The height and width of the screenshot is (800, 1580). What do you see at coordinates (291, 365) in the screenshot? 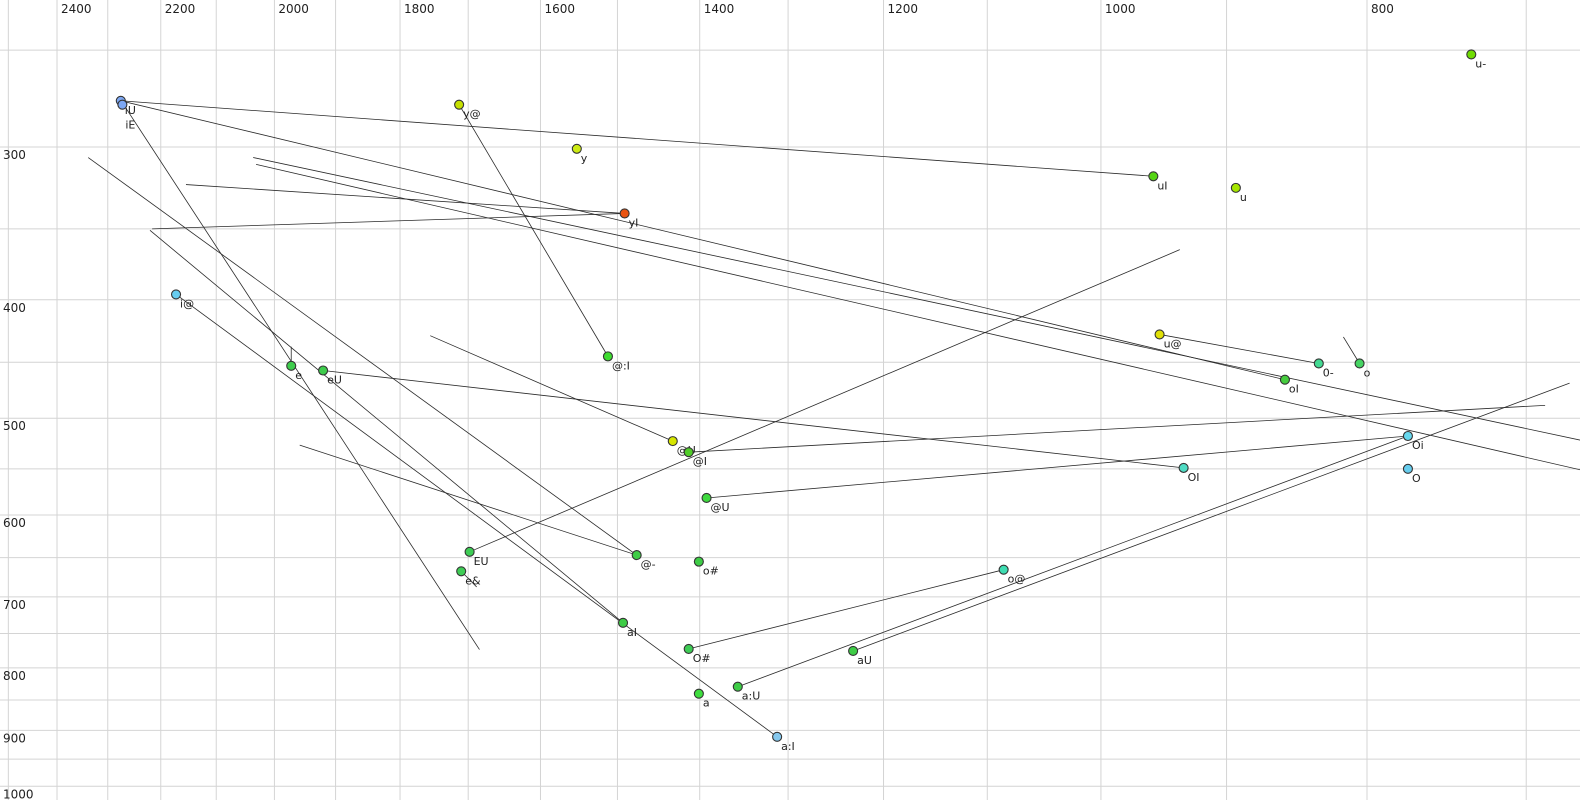
I see `data-point-e` at bounding box center [291, 365].